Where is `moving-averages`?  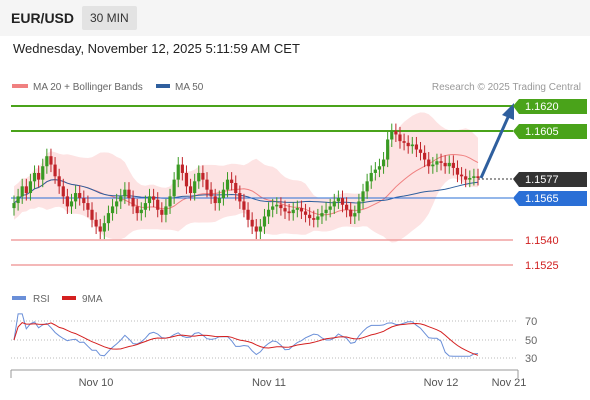 moving-averages is located at coordinates (246, 184).